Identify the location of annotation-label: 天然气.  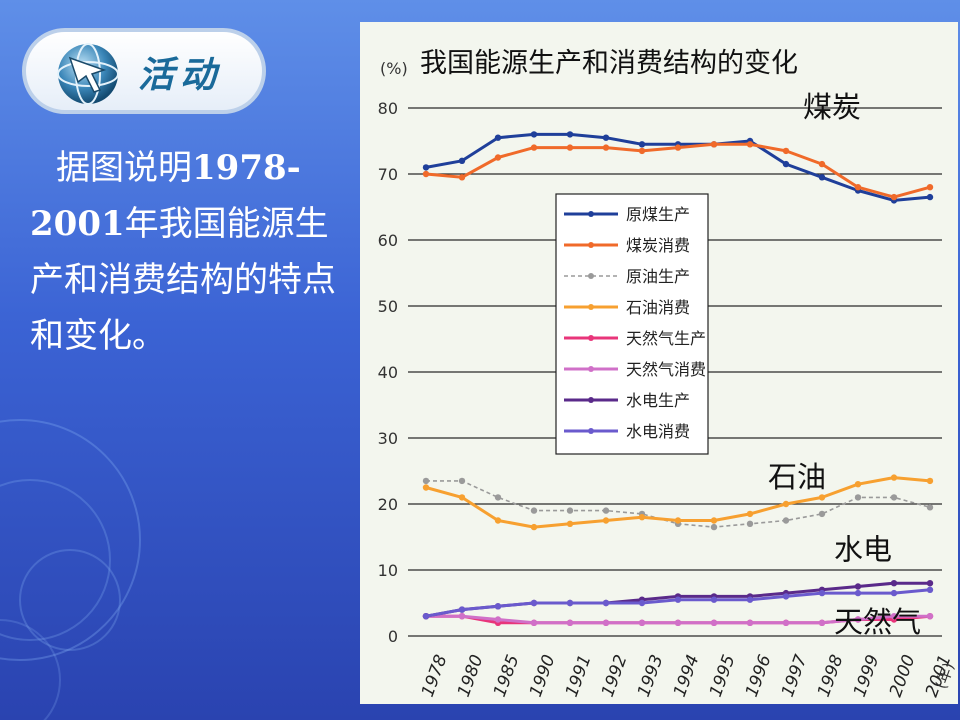
(877, 622).